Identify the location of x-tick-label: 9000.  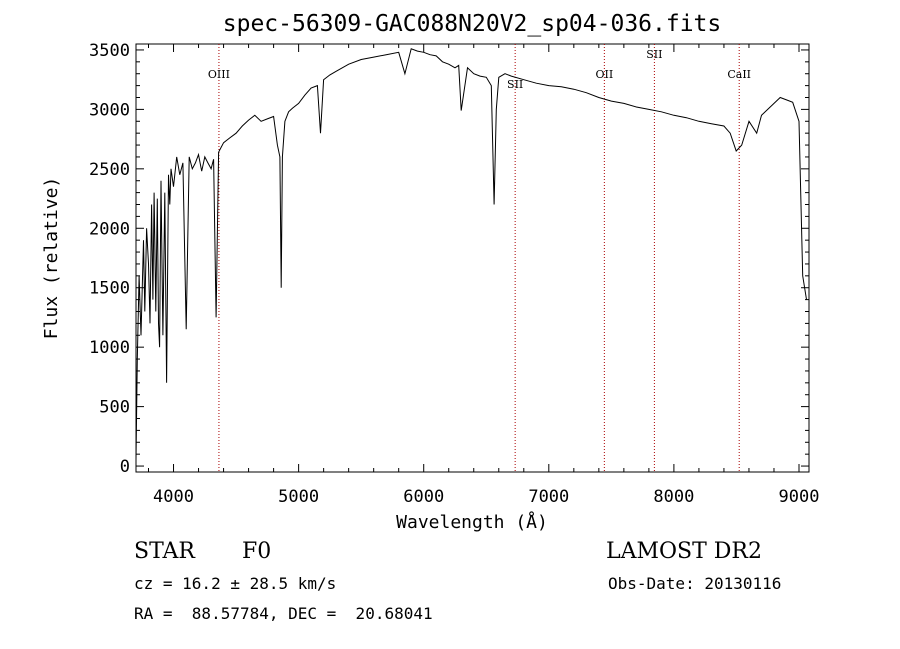
(799, 497).